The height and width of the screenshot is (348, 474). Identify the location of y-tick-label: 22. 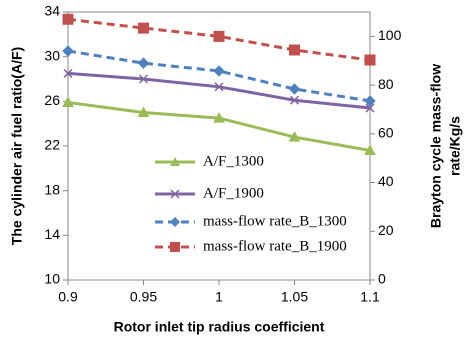
(52, 145).